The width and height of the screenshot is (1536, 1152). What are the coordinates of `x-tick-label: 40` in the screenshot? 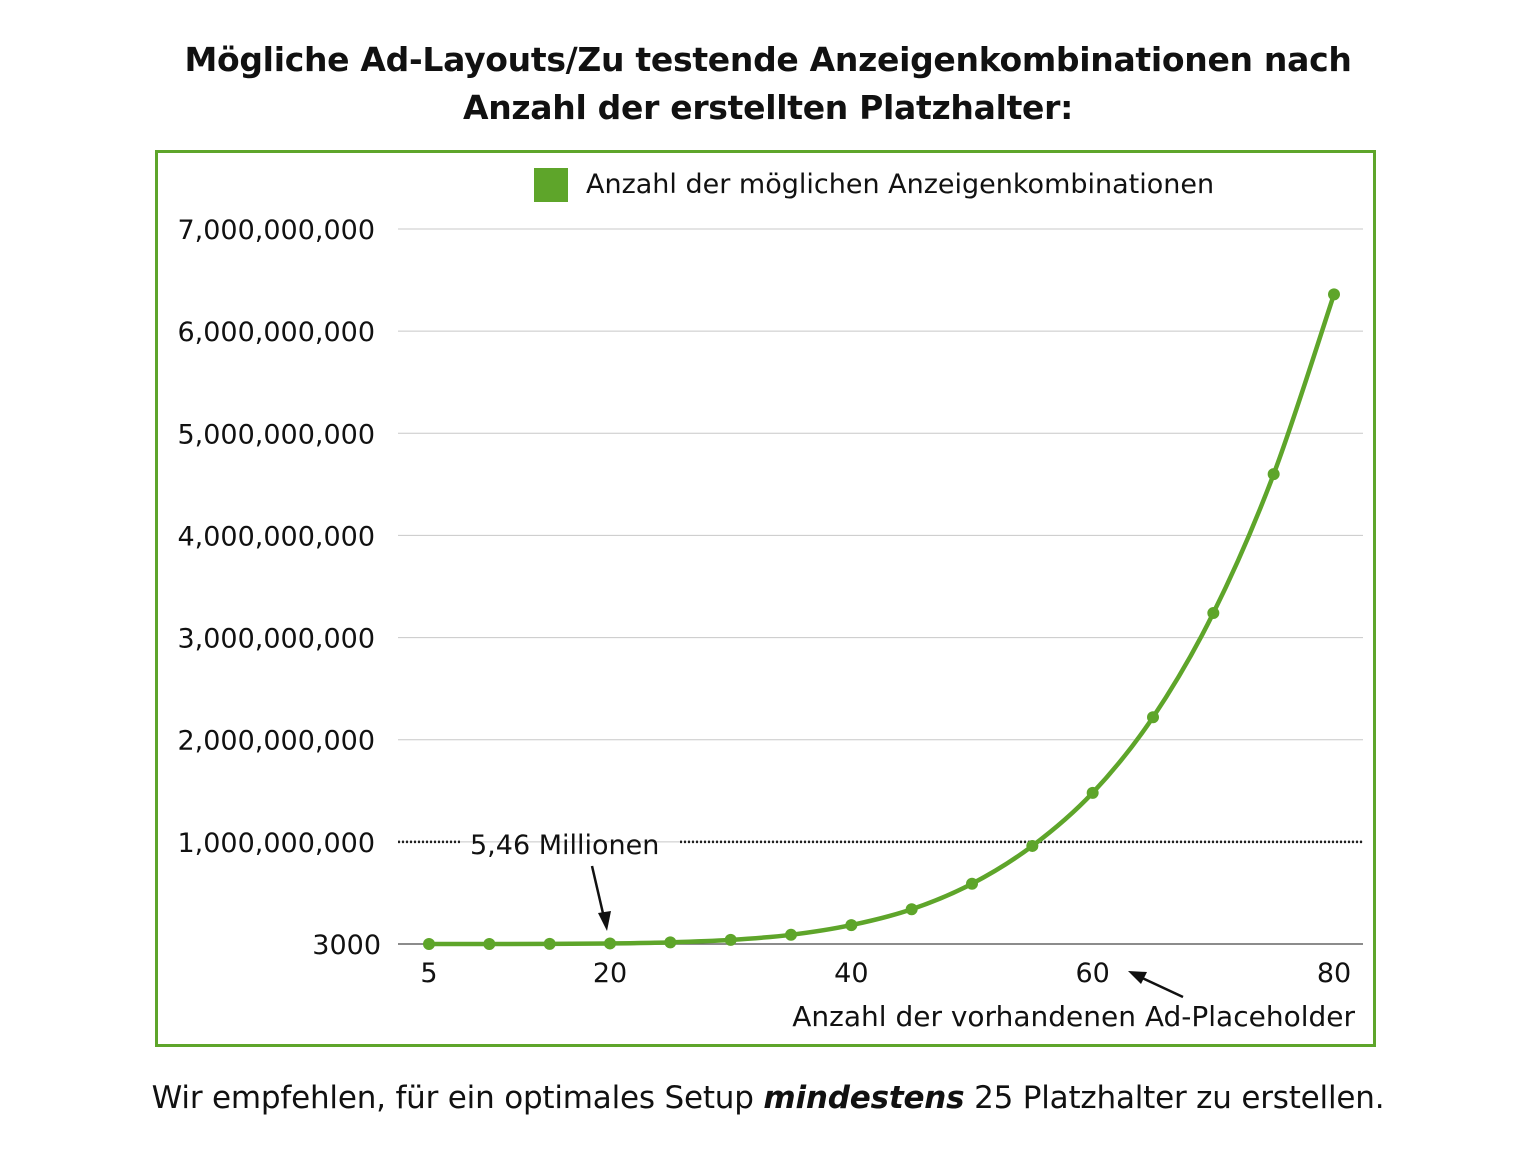 It's located at (851, 973).